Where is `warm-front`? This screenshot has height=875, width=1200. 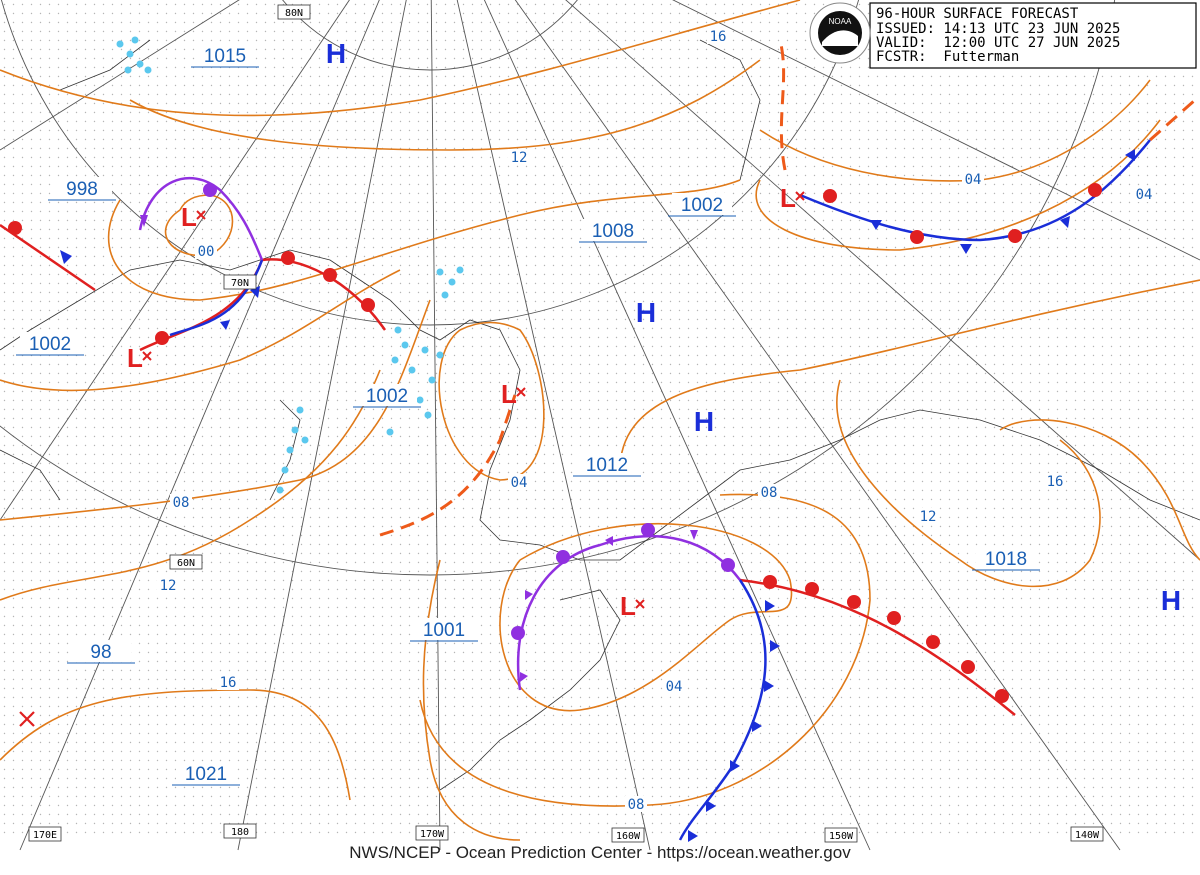 warm-front is located at coordinates (48, 257).